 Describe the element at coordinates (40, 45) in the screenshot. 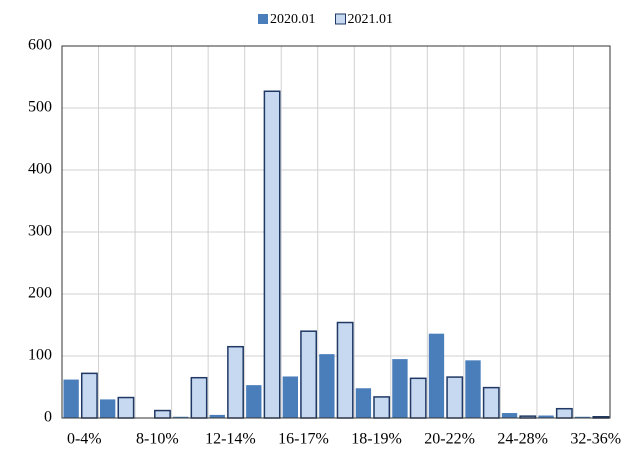

I see `y-tick-label: 600` at that location.